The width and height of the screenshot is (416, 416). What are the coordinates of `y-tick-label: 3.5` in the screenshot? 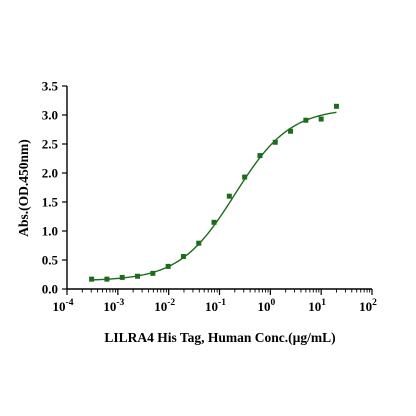 It's located at (50, 86).